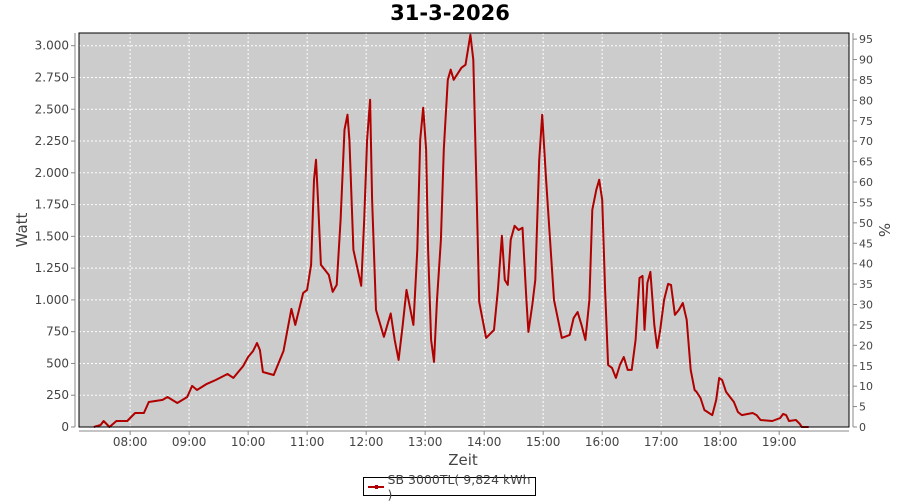 This screenshot has height=502, width=900. Describe the element at coordinates (459, 486) in the screenshot. I see `legend-label: SB 3000TL( 9,824 kWh )` at that location.